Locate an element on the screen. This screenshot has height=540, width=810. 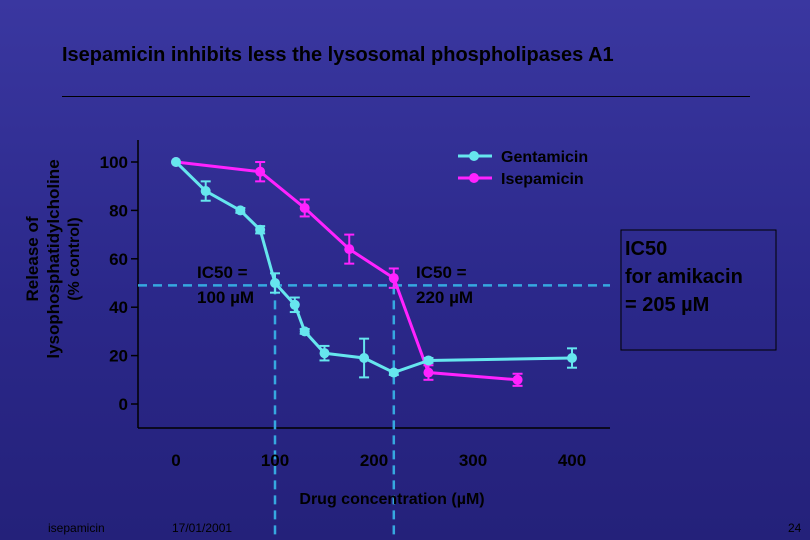
legend-gentamicin-label: Gentamicin is located at coordinates (544, 157).